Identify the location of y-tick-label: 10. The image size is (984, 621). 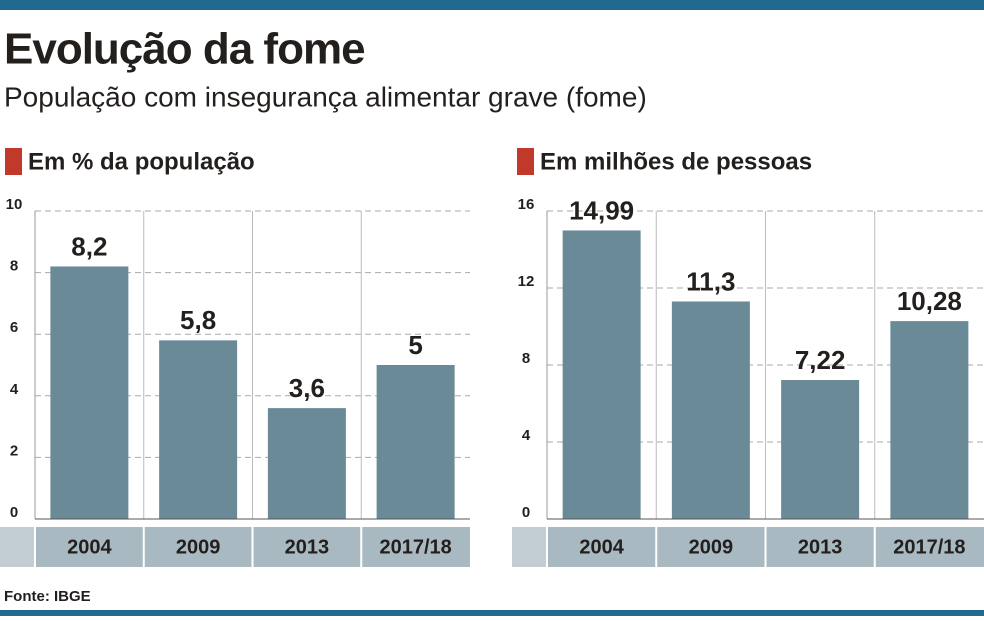
(14, 204).